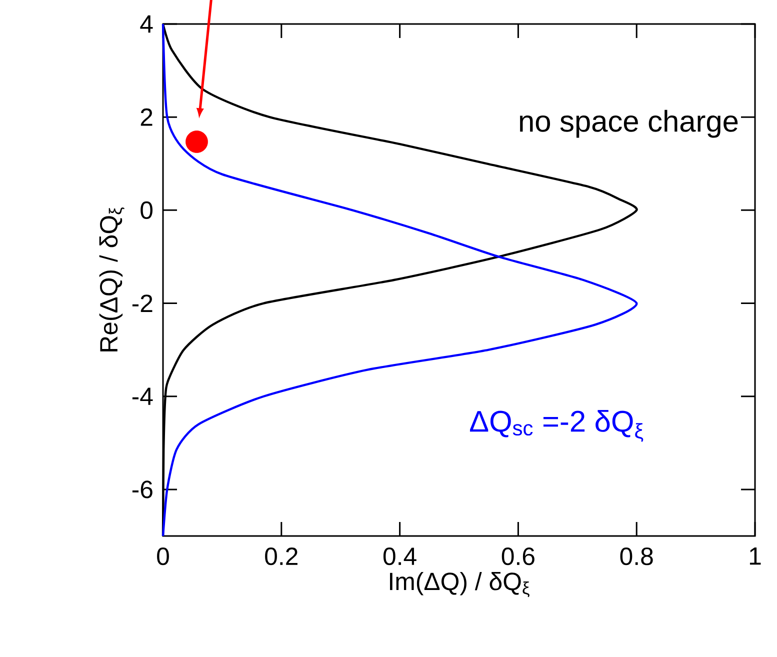 The width and height of the screenshot is (777, 657). Describe the element at coordinates (142, 489) in the screenshot. I see `y-tick-label: -6` at that location.